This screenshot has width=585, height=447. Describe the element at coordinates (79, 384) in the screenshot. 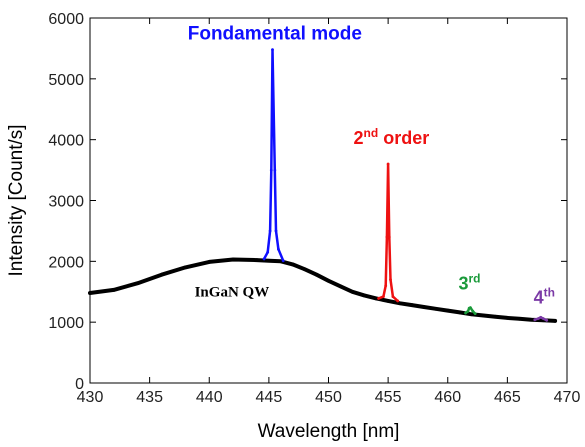

I see `y-tick-label: 0` at that location.